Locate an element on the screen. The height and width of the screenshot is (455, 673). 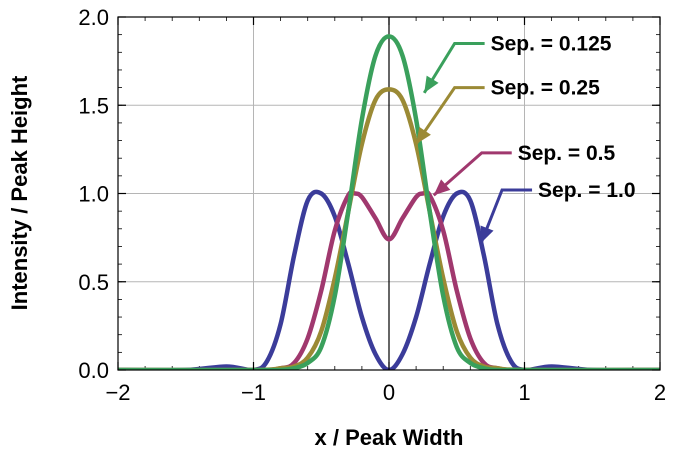
y-tick-label: 0.0 is located at coordinates (93, 370).